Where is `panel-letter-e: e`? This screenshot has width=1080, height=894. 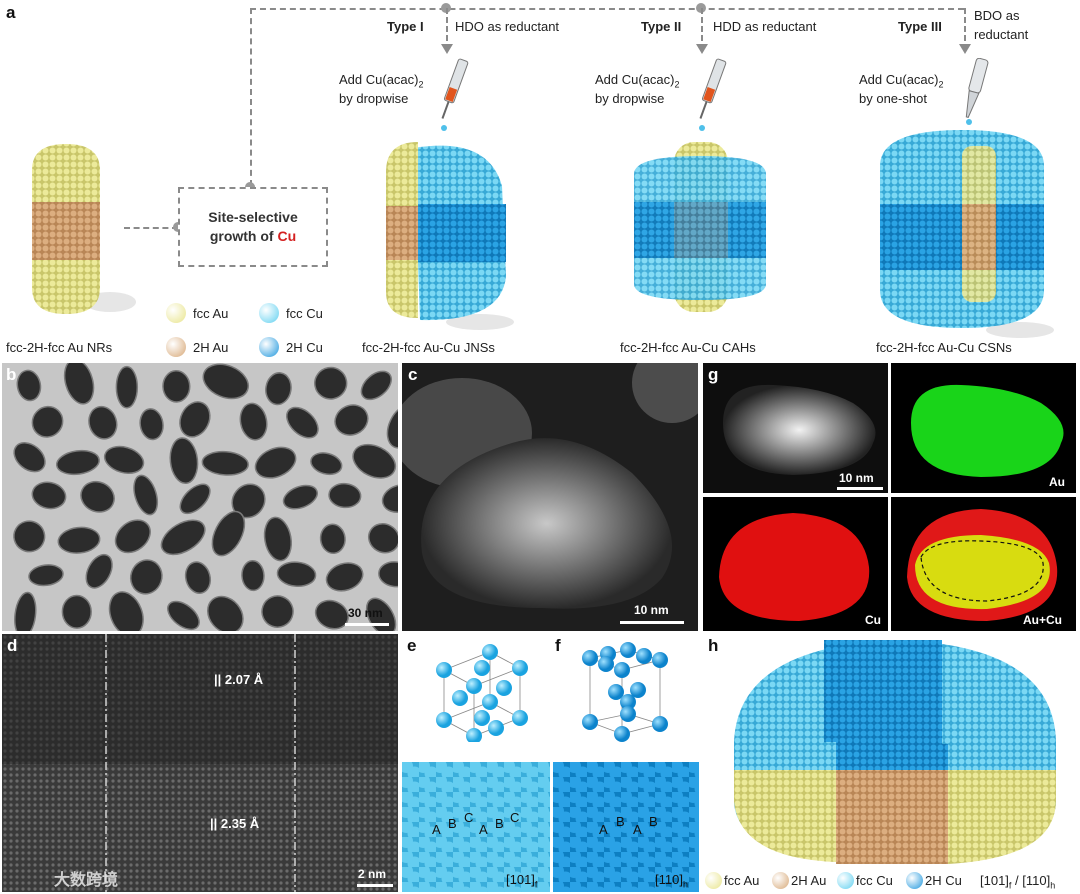
panel-letter-e: e is located at coordinates (412, 645).